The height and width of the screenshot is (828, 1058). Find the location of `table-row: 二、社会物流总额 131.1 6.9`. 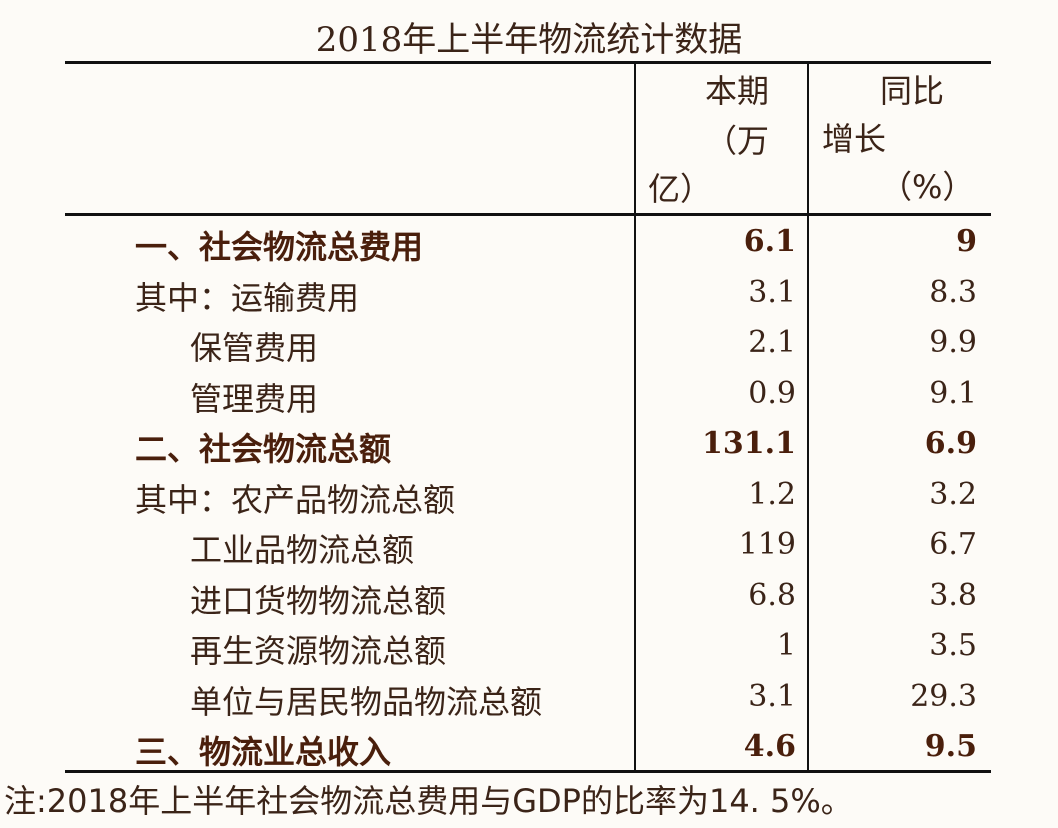

table-row: 二、社会物流总额 131.1 6.9 is located at coordinates (528, 443).